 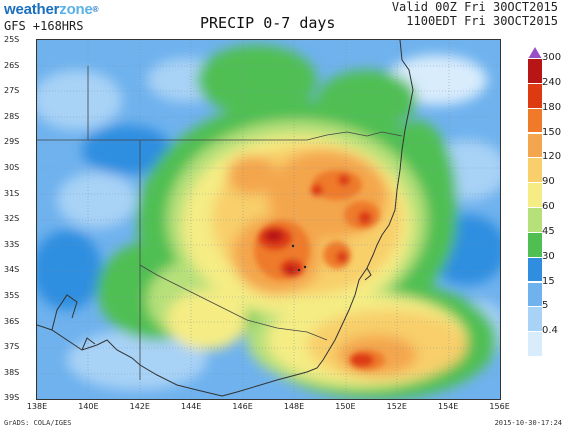 I want to click on city-markers, so click(x=299, y=258).